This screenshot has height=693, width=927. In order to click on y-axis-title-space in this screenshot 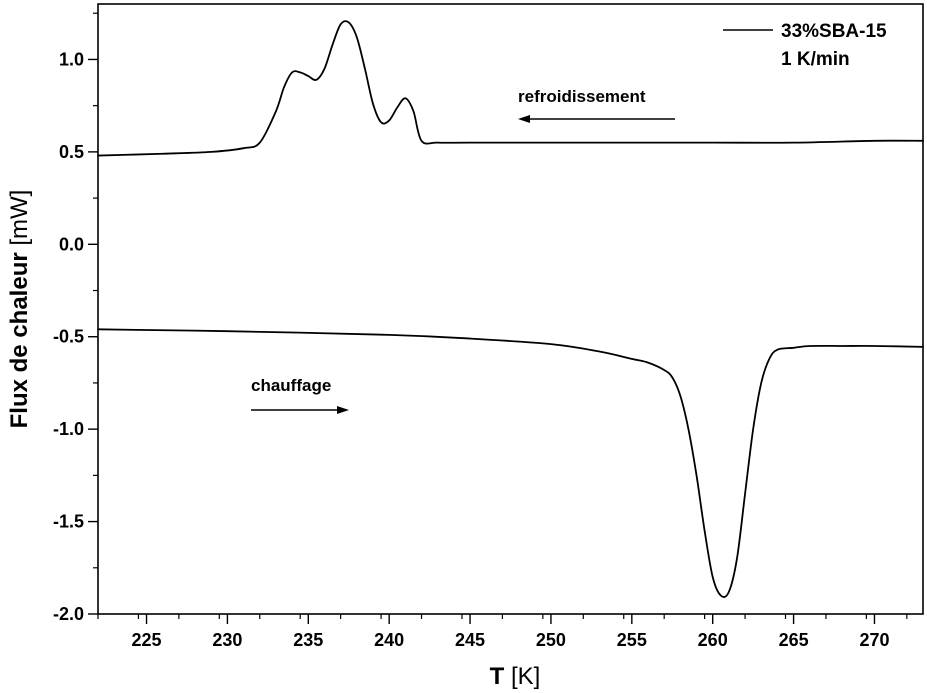, I will do `click(19, 249)`.